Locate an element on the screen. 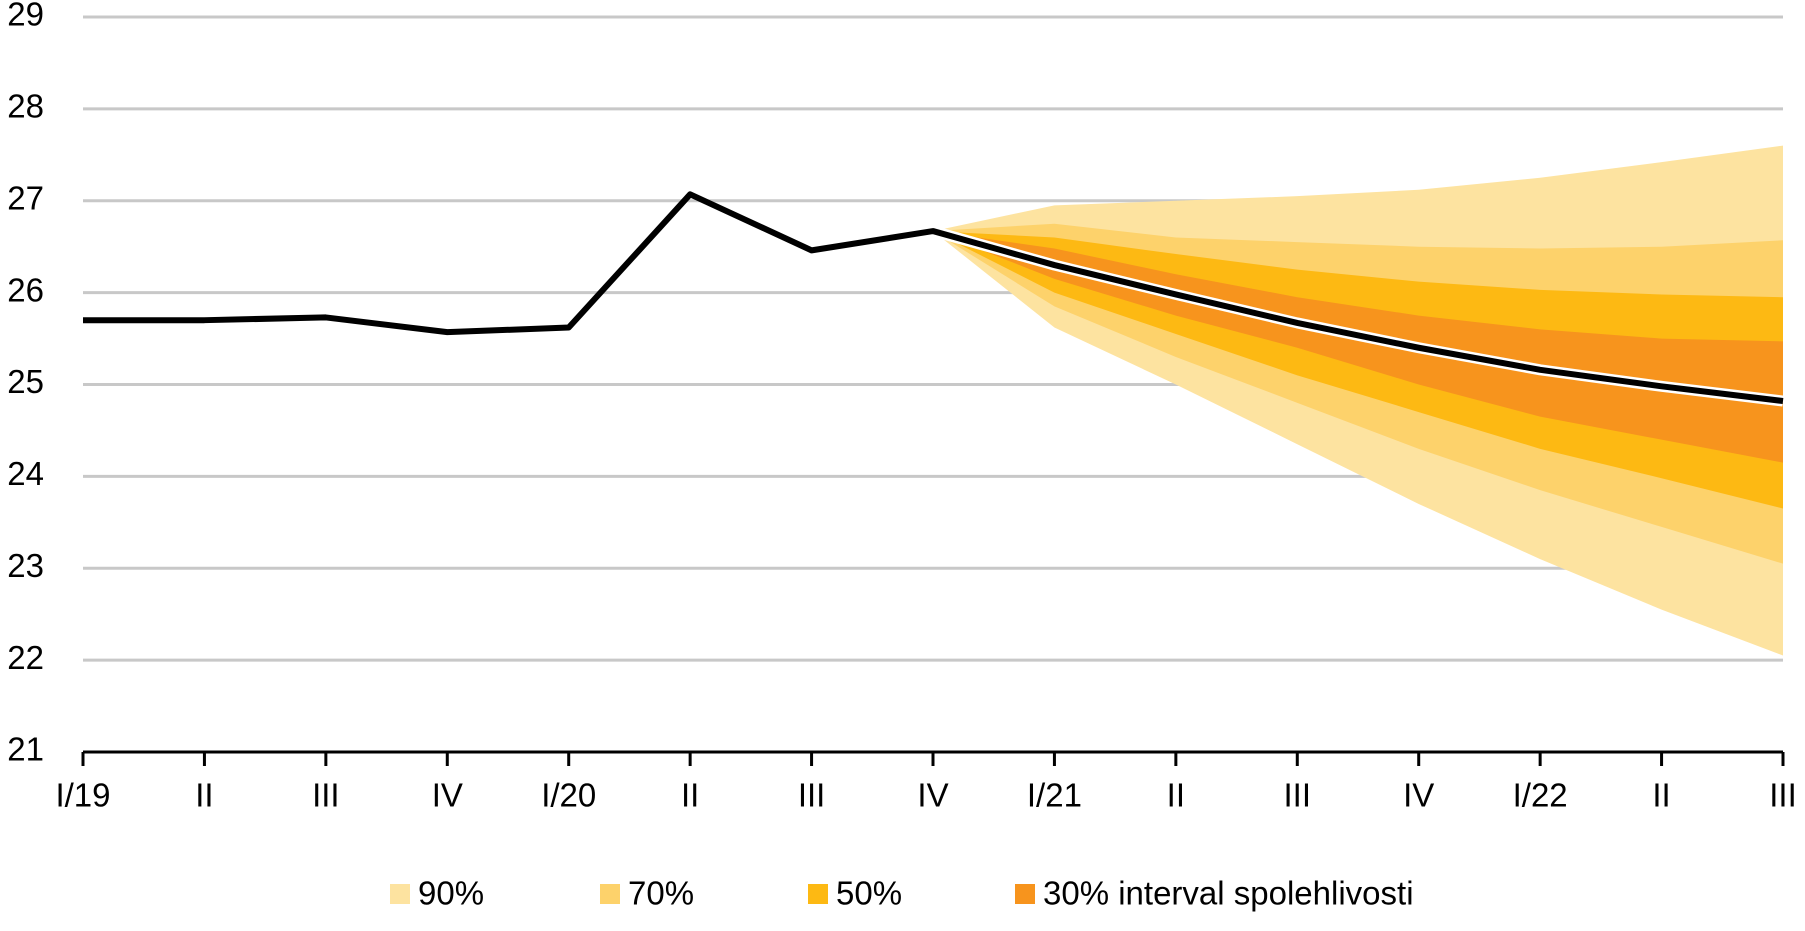  x-tick-label: I/21 is located at coordinates (1054, 795).